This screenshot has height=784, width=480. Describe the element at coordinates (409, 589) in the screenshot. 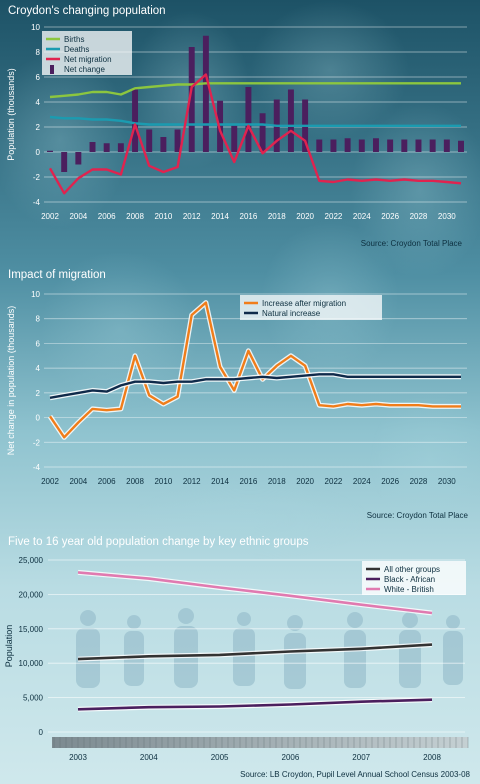

I see `legend-label: White - British` at that location.